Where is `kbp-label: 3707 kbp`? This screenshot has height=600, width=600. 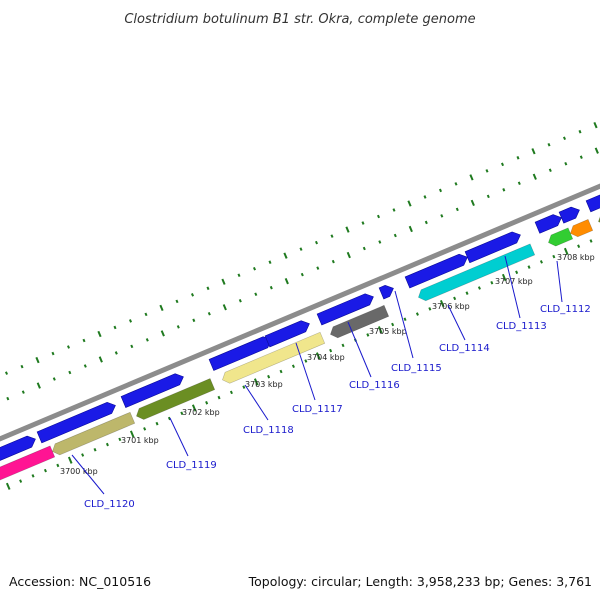
kbp-label: 3707 kbp is located at coordinates (514, 281).